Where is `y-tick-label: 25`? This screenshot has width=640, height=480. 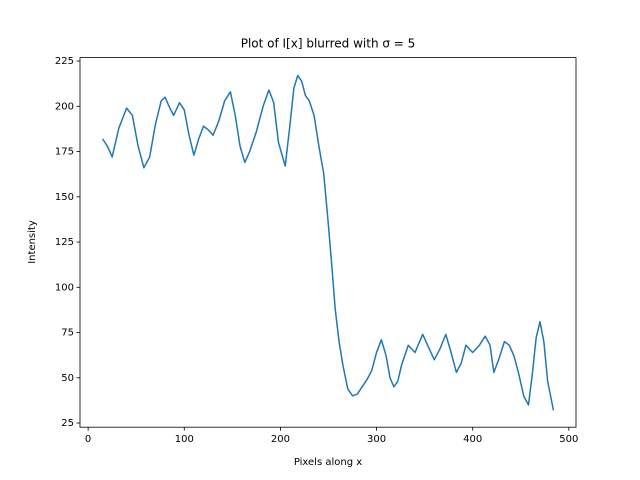 y-tick-label: 25 is located at coordinates (67, 423).